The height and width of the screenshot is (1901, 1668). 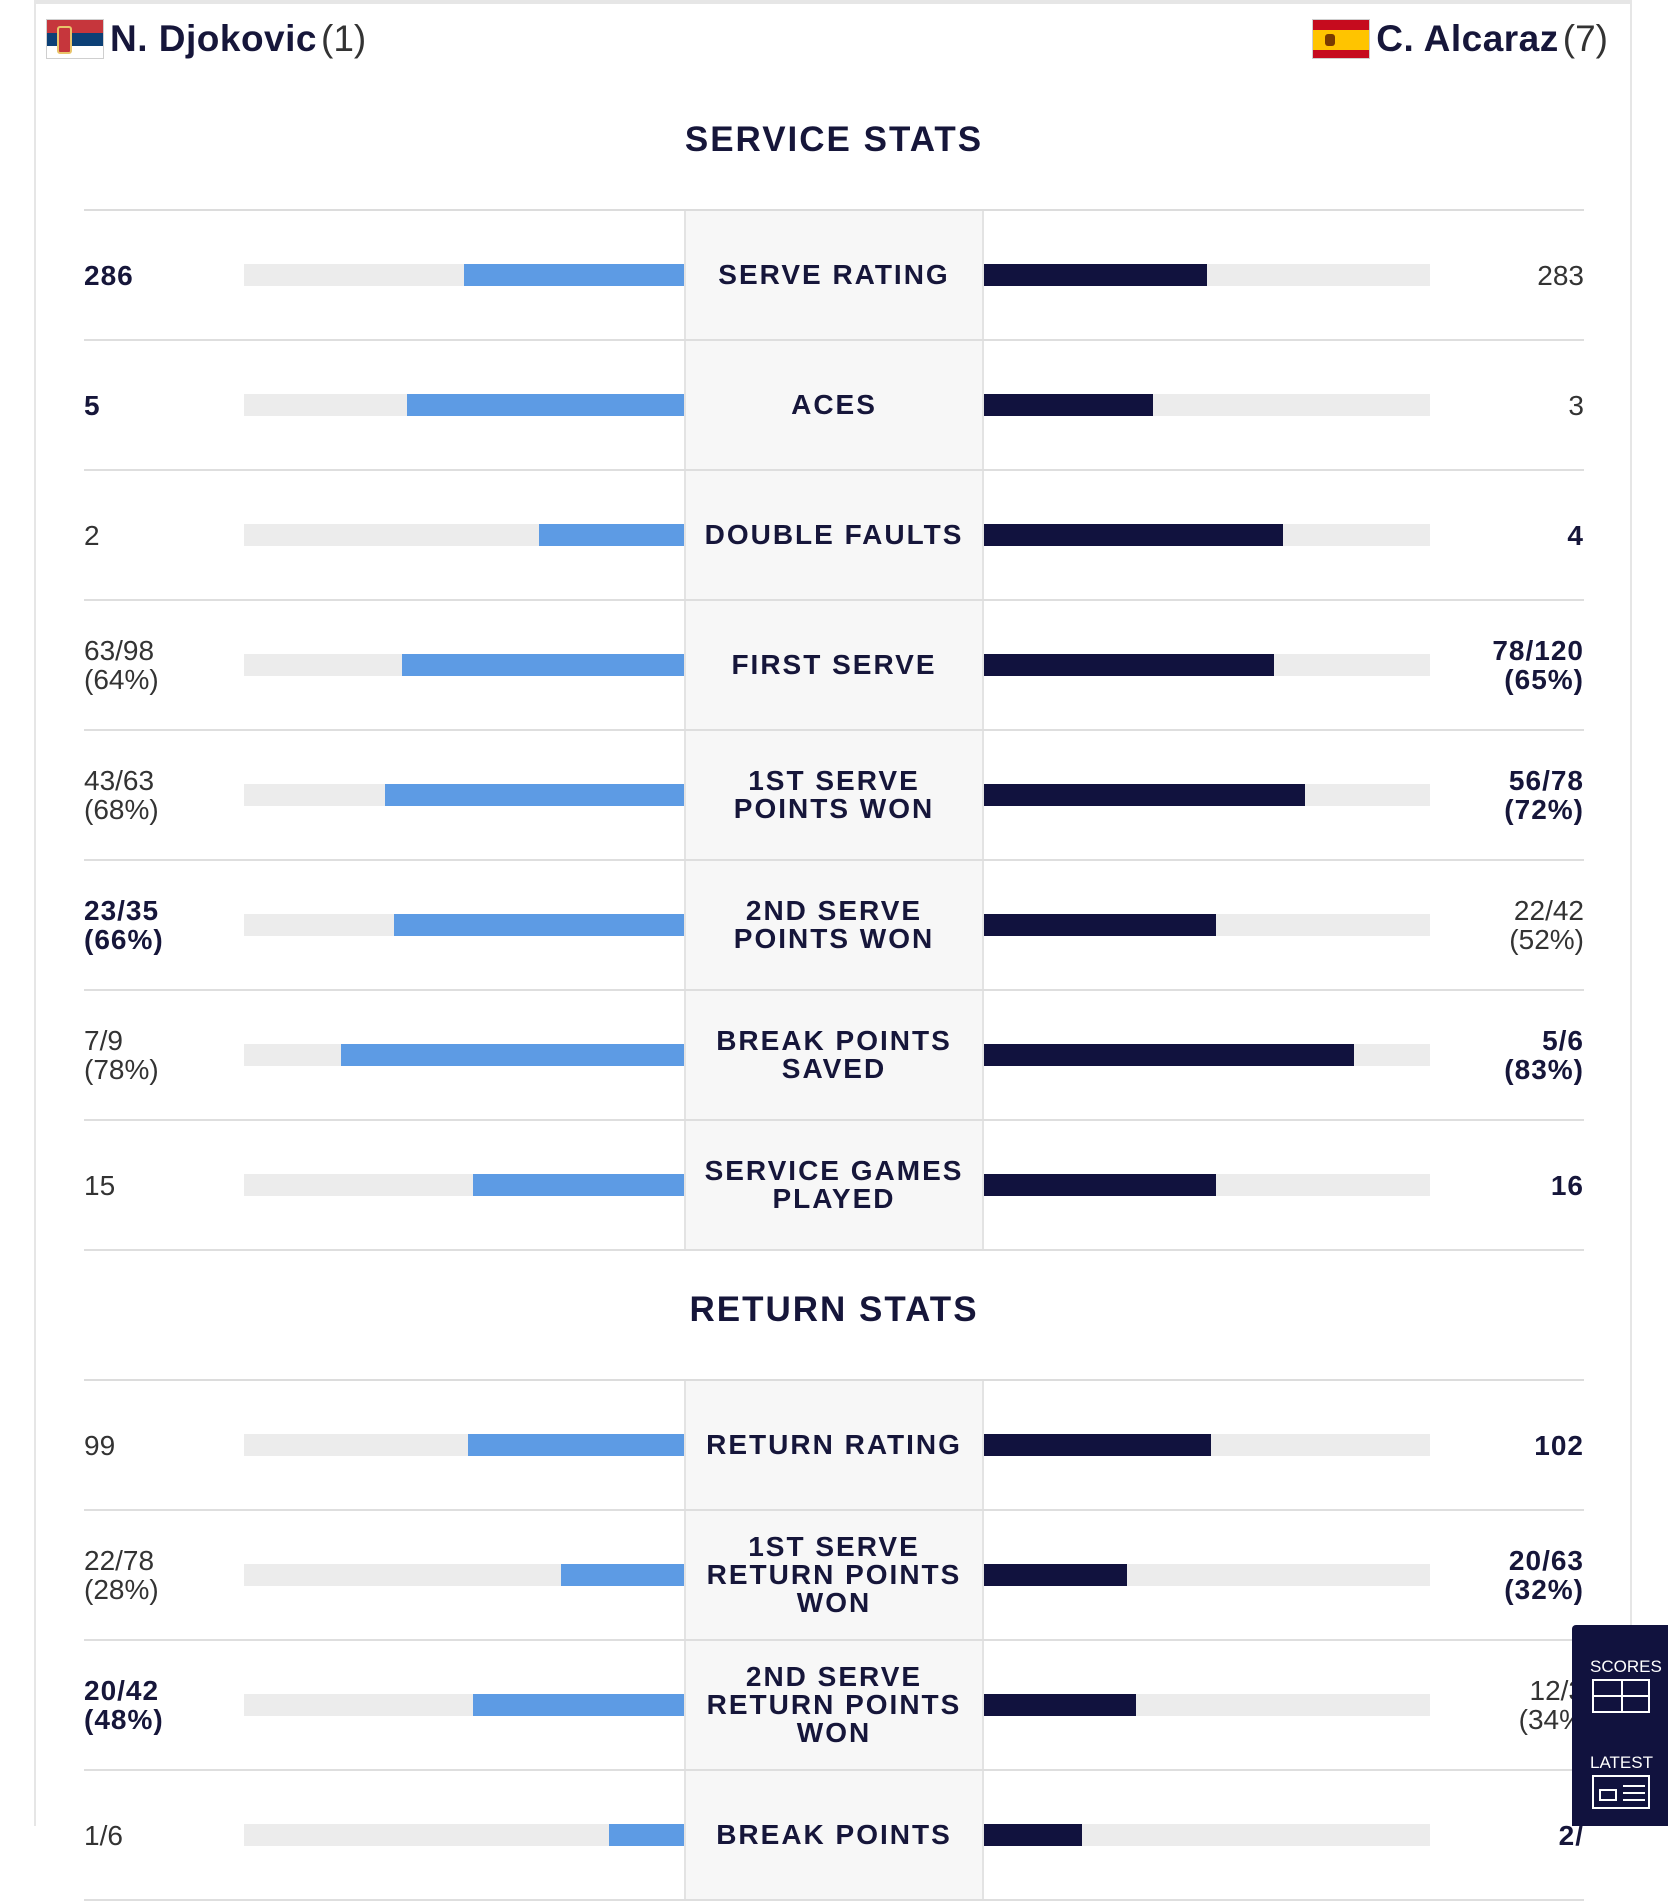 What do you see at coordinates (1560, 275) in the screenshot?
I see `right-player-value: 283` at bounding box center [1560, 275].